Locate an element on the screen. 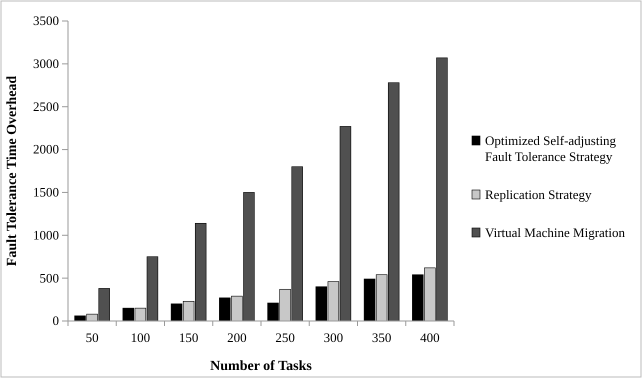 Image resolution: width=642 pixels, height=378 pixels. legend-label: Virtual Machine Migration is located at coordinates (555, 232).